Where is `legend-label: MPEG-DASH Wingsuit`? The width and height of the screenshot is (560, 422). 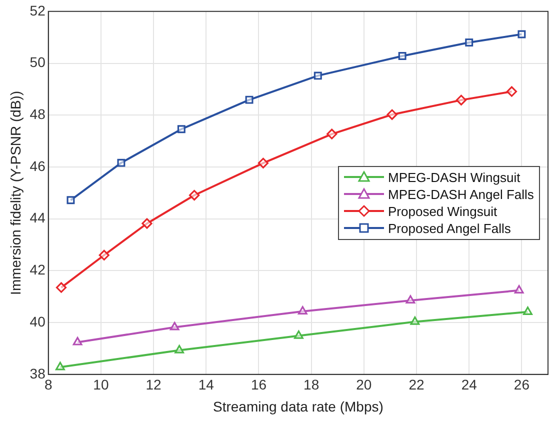
legend-label: MPEG-DASH Wingsuit is located at coordinates (454, 177).